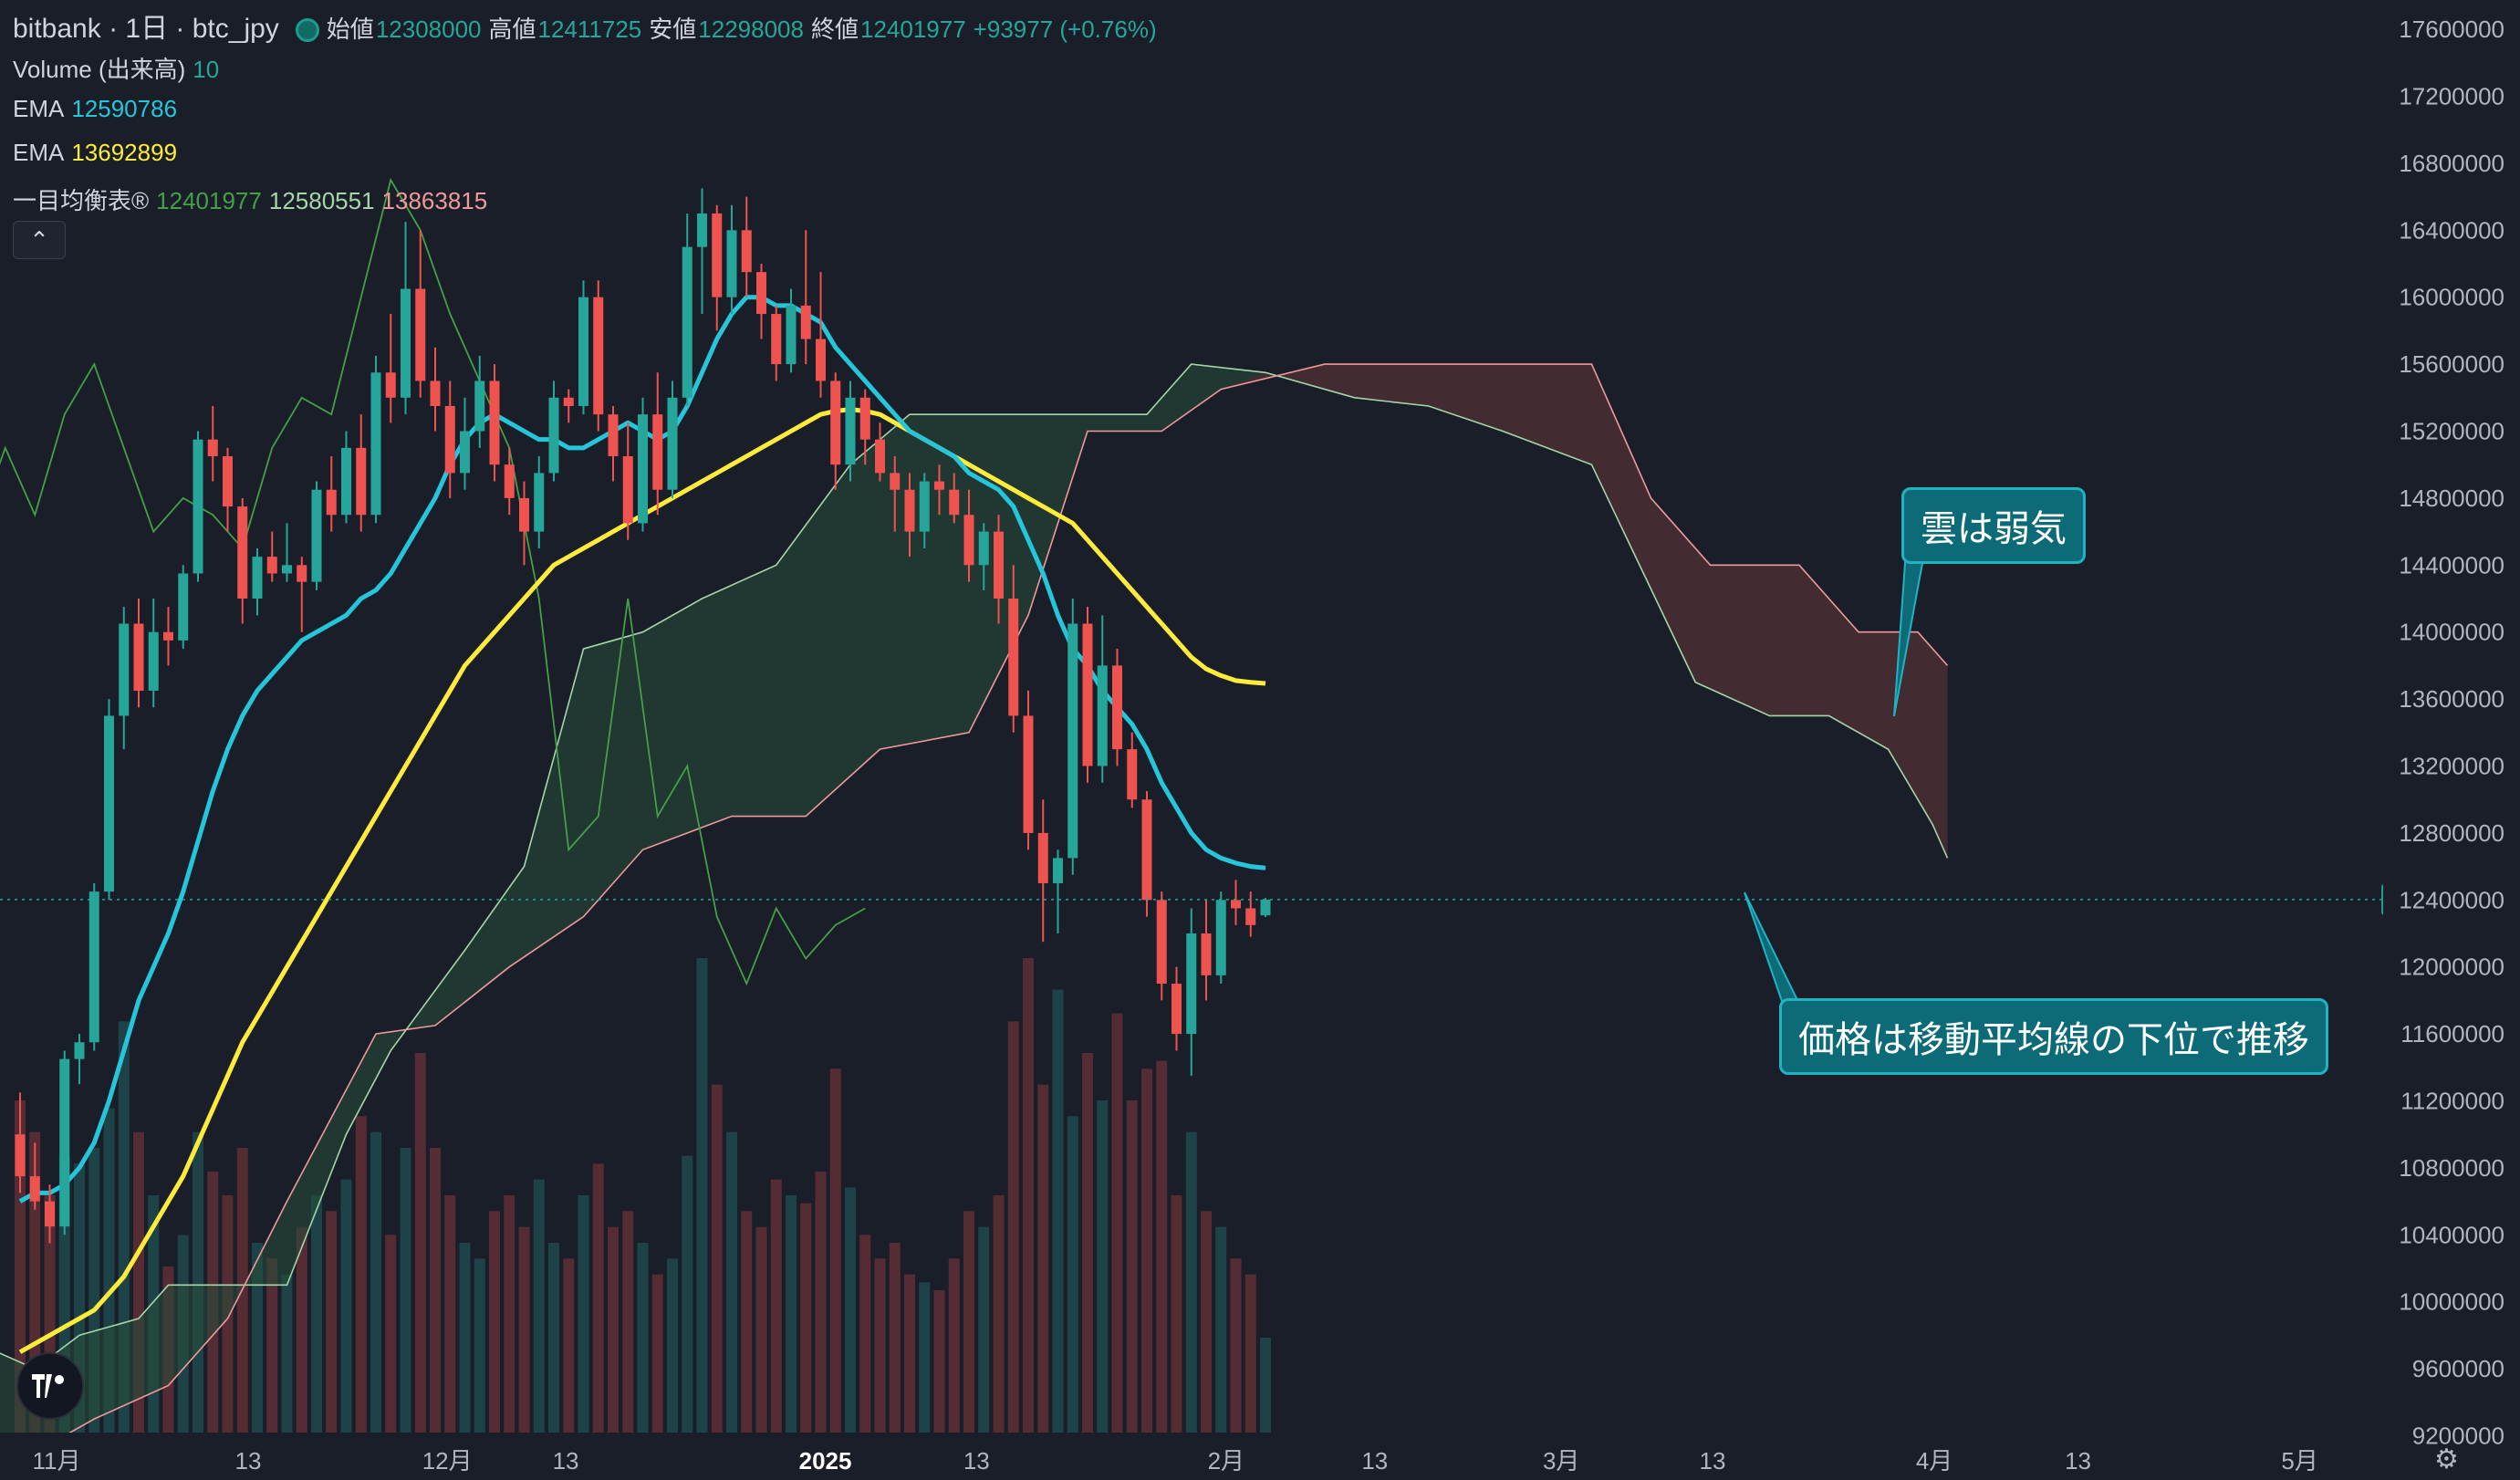  Describe the element at coordinates (146, 29) in the screenshot. I see `chart-title: bitbank · 1日 · btc_jpy` at that location.